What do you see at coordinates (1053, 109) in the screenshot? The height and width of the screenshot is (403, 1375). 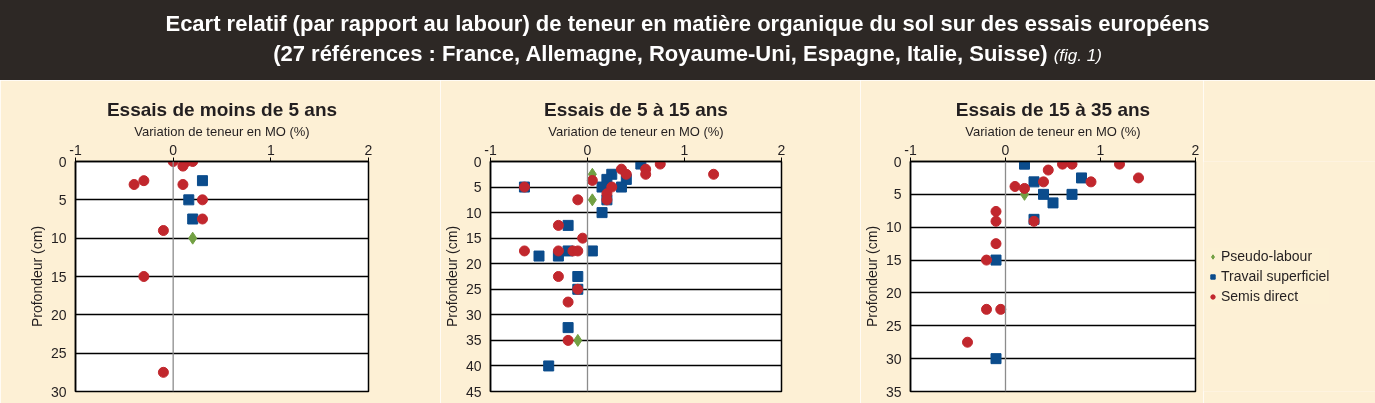 I see `chart-title: Essais de 15 à 35 ans` at bounding box center [1053, 109].